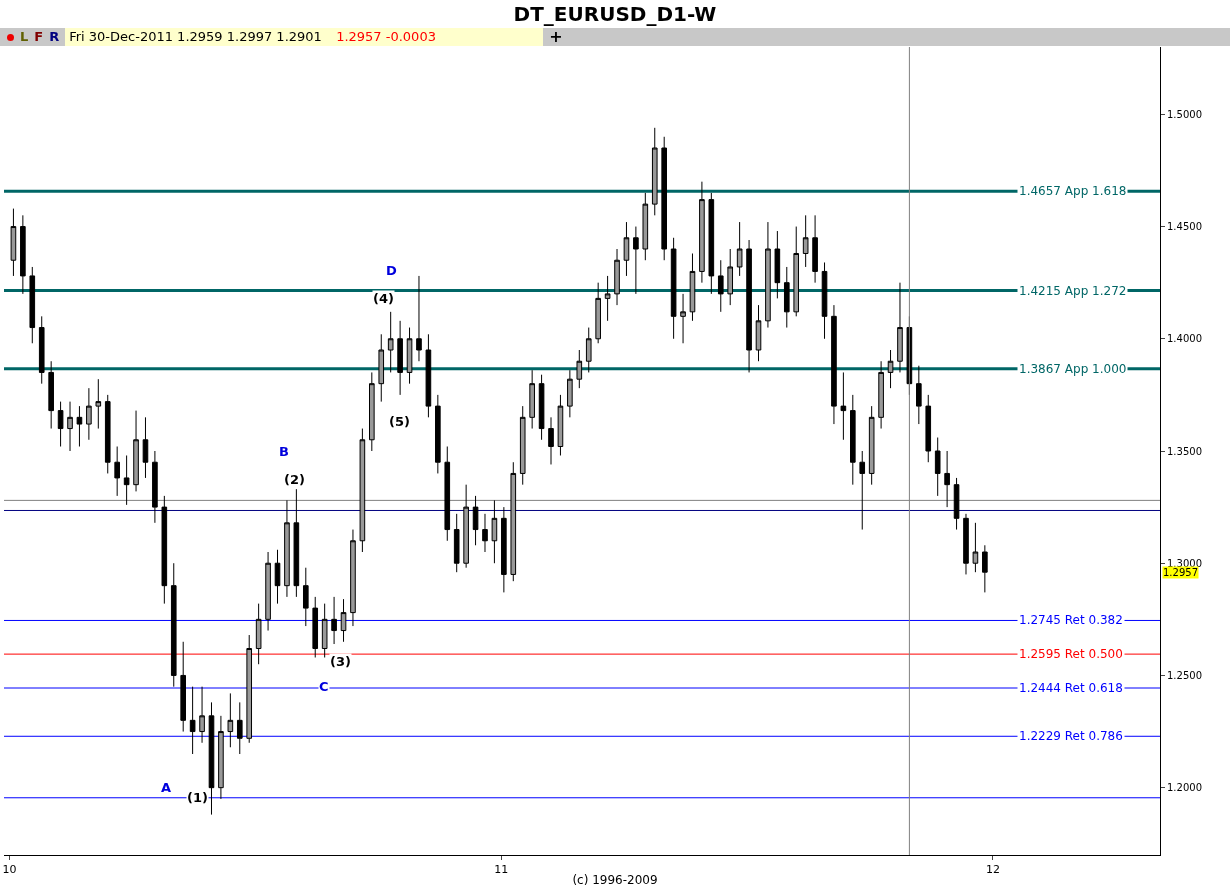  What do you see at coordinates (340, 661) in the screenshot?
I see `annotation: (3)` at bounding box center [340, 661].